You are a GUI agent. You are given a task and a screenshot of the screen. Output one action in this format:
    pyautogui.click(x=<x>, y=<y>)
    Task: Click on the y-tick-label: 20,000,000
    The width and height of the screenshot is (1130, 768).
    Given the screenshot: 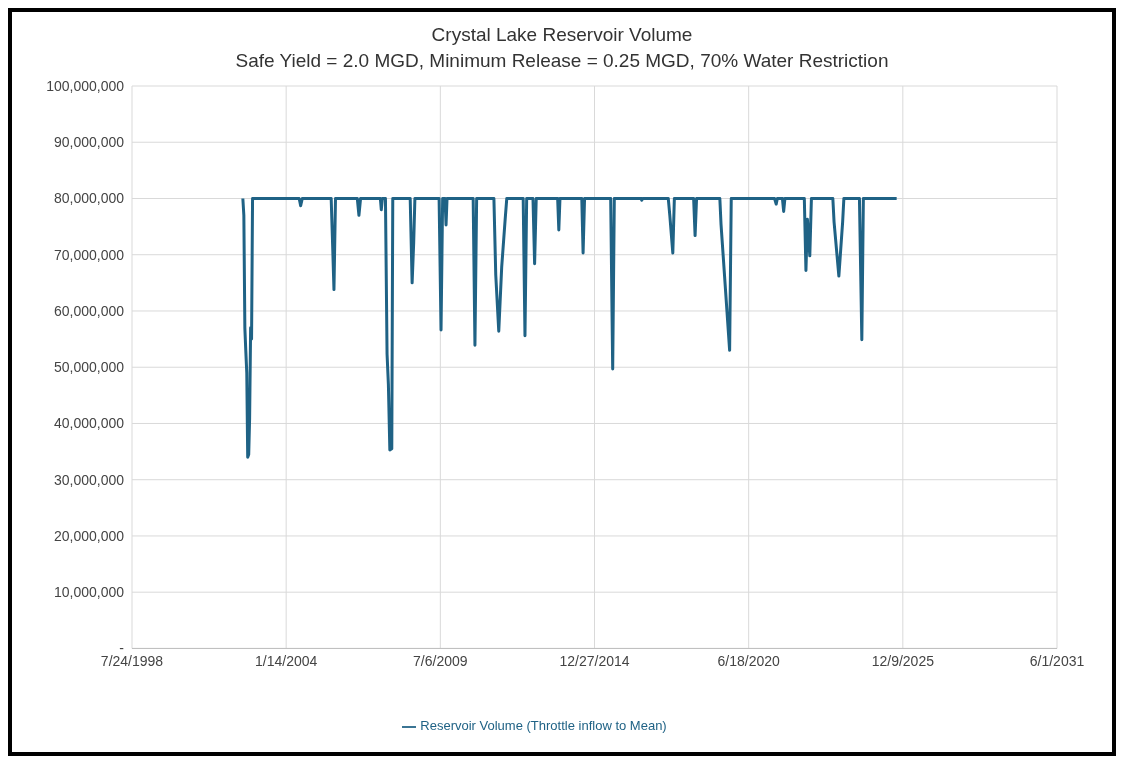 What is the action you would take?
    pyautogui.click(x=89, y=535)
    